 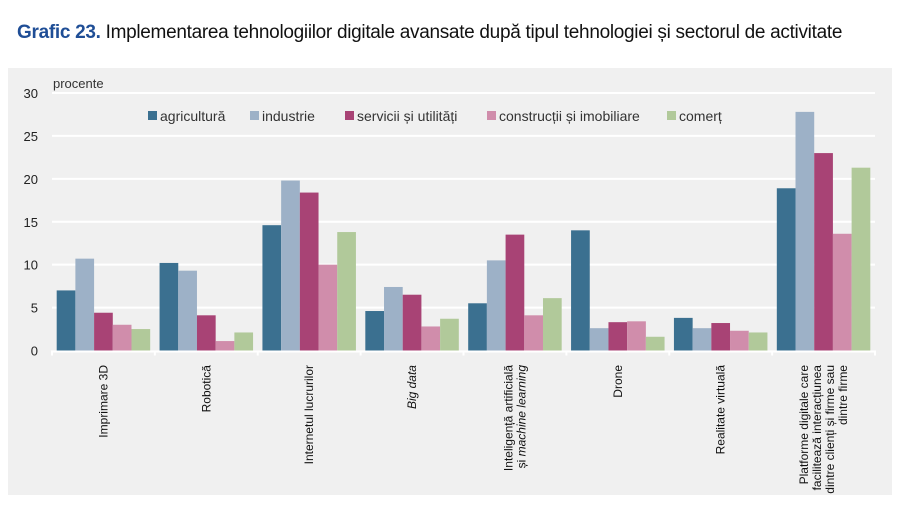 What do you see at coordinates (288, 116) in the screenshot?
I see `legend-label: industrie` at bounding box center [288, 116].